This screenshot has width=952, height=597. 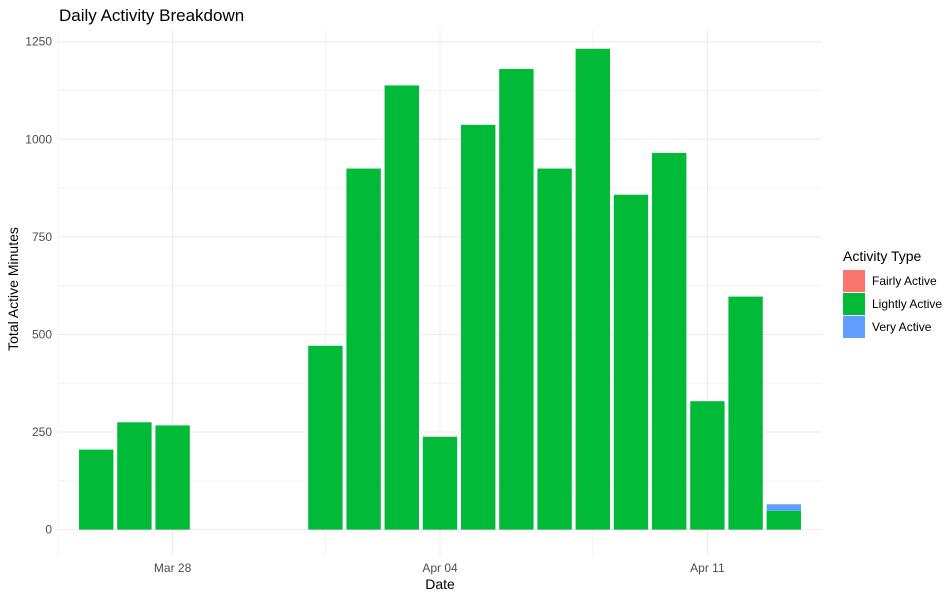 What do you see at coordinates (38, 42) in the screenshot?
I see `y-tick-label: 1250` at bounding box center [38, 42].